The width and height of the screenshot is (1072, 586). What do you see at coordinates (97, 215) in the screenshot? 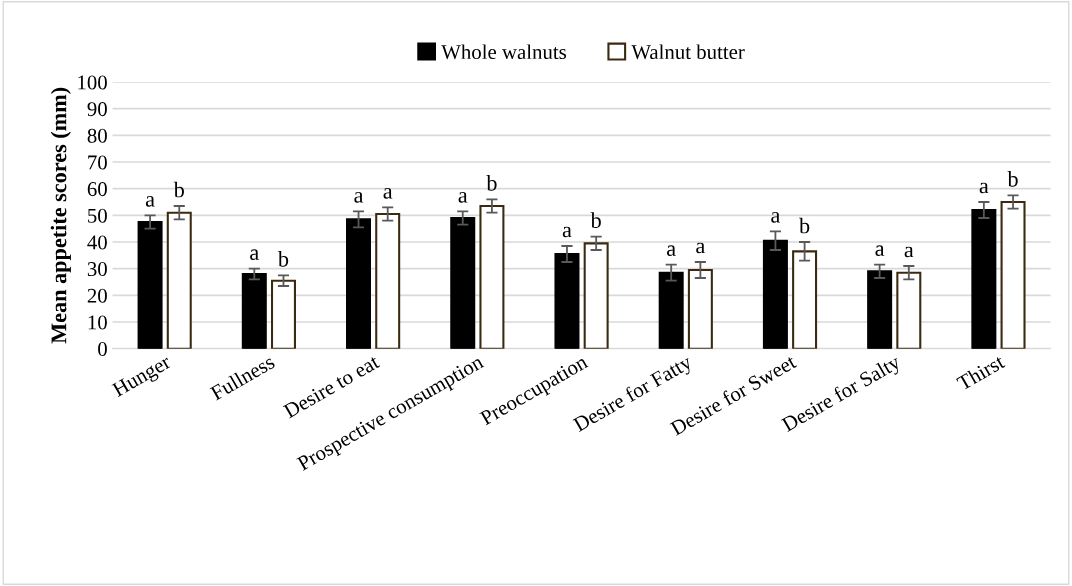
I see `y-tick-label: 50` at bounding box center [97, 215].